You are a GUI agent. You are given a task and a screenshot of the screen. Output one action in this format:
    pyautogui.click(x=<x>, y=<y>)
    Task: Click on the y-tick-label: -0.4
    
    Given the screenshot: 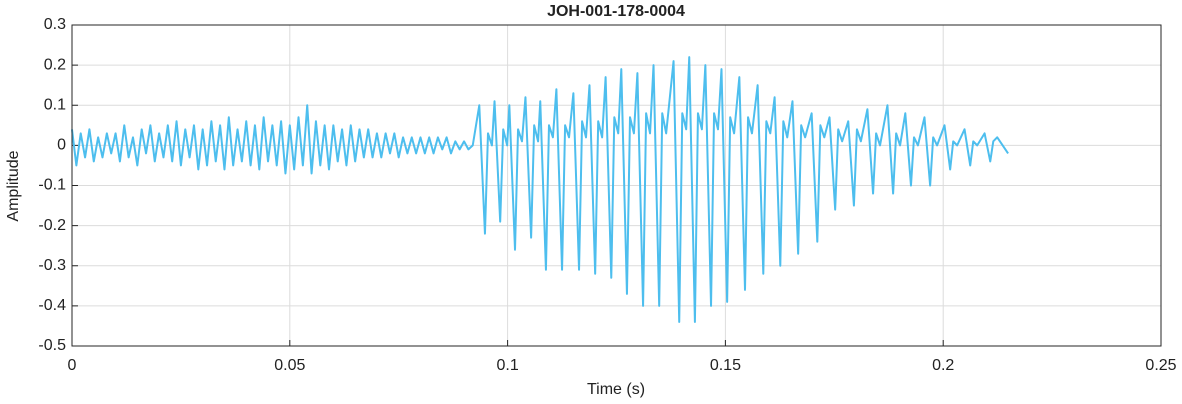 What is the action you would take?
    pyautogui.click(x=52, y=305)
    